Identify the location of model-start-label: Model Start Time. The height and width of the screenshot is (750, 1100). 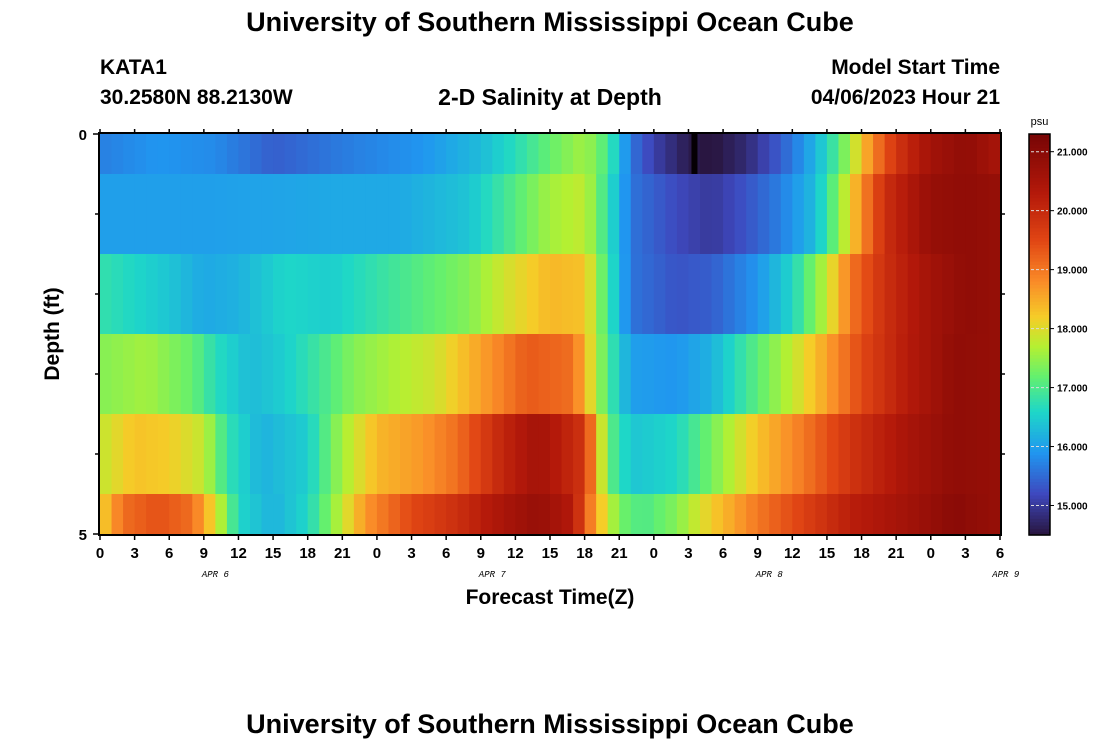
(915, 67).